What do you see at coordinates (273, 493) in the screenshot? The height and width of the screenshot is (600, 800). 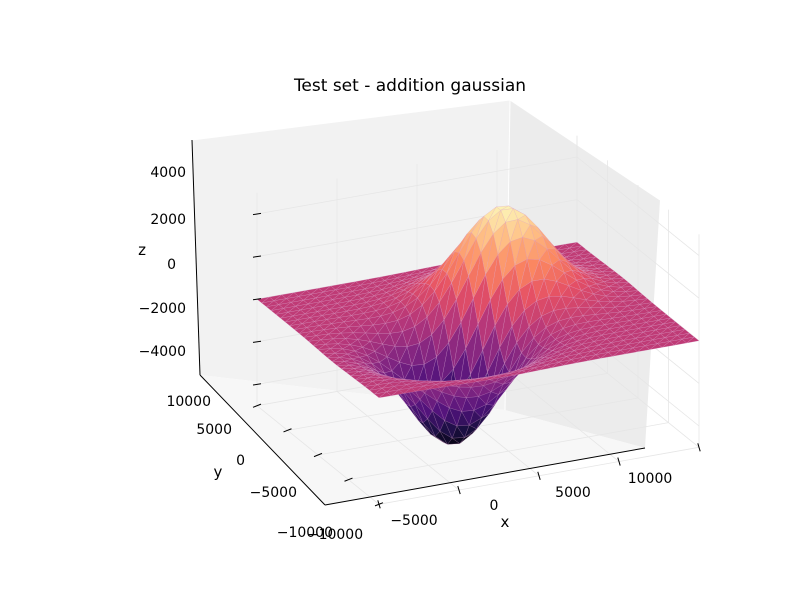 I see `y-tick-label: −5000` at bounding box center [273, 493].